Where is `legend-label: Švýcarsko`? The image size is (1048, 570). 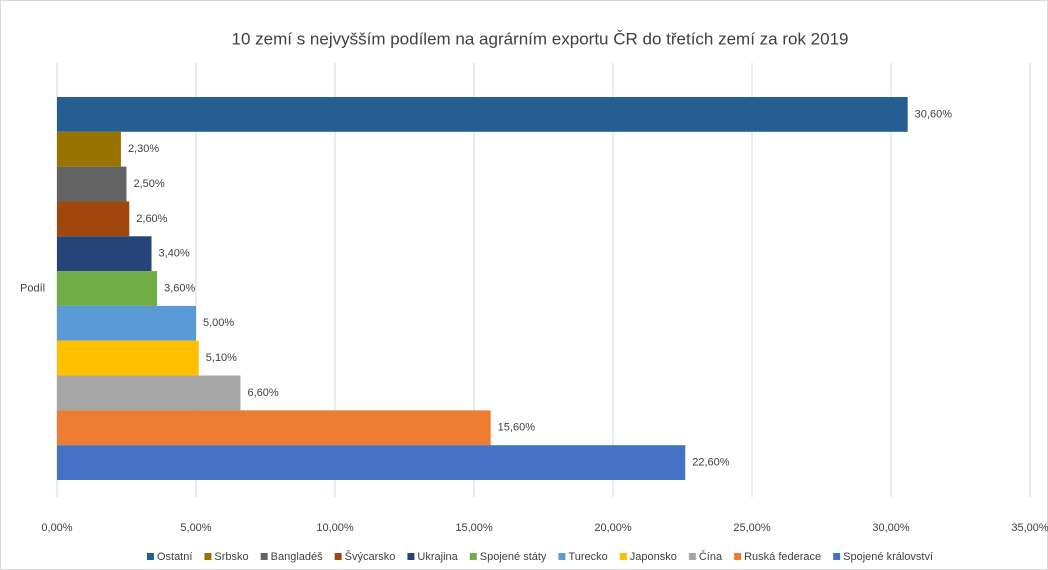
legend-label: Švýcarsko is located at coordinates (370, 556).